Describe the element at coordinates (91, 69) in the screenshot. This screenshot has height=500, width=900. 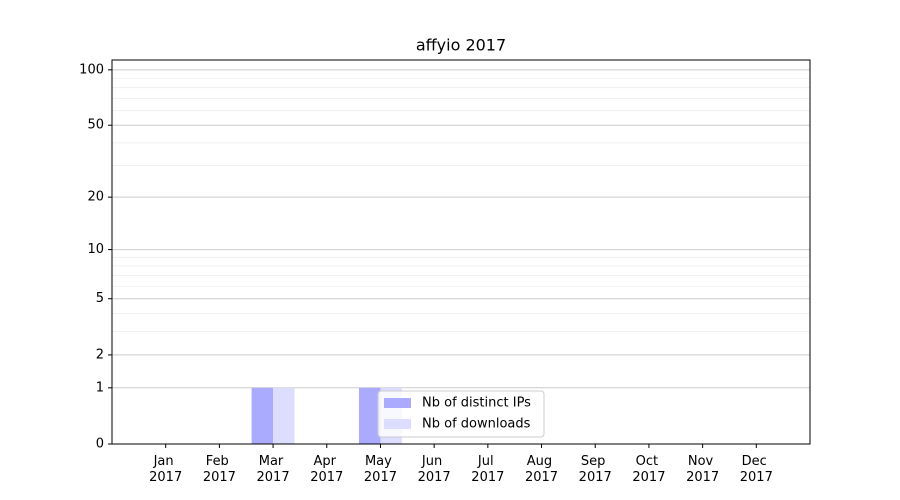
I see `y-tick-label: 100` at that location.